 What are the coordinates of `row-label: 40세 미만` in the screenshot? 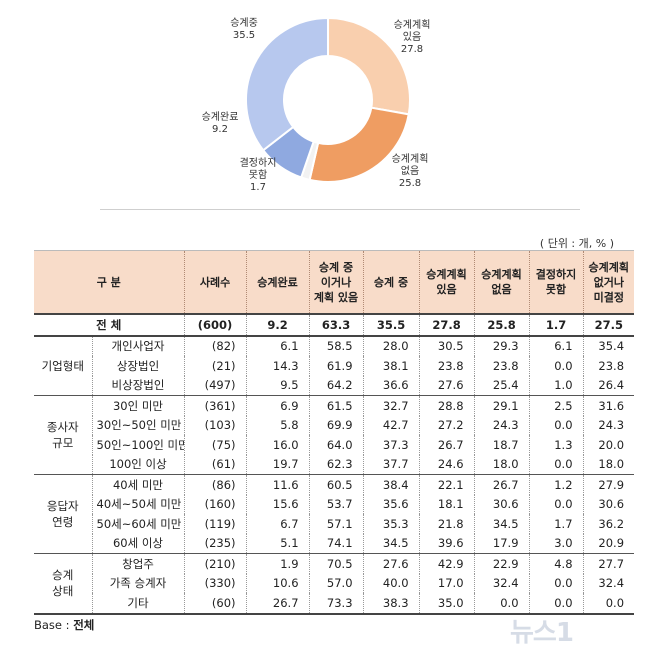 It's located at (138, 484).